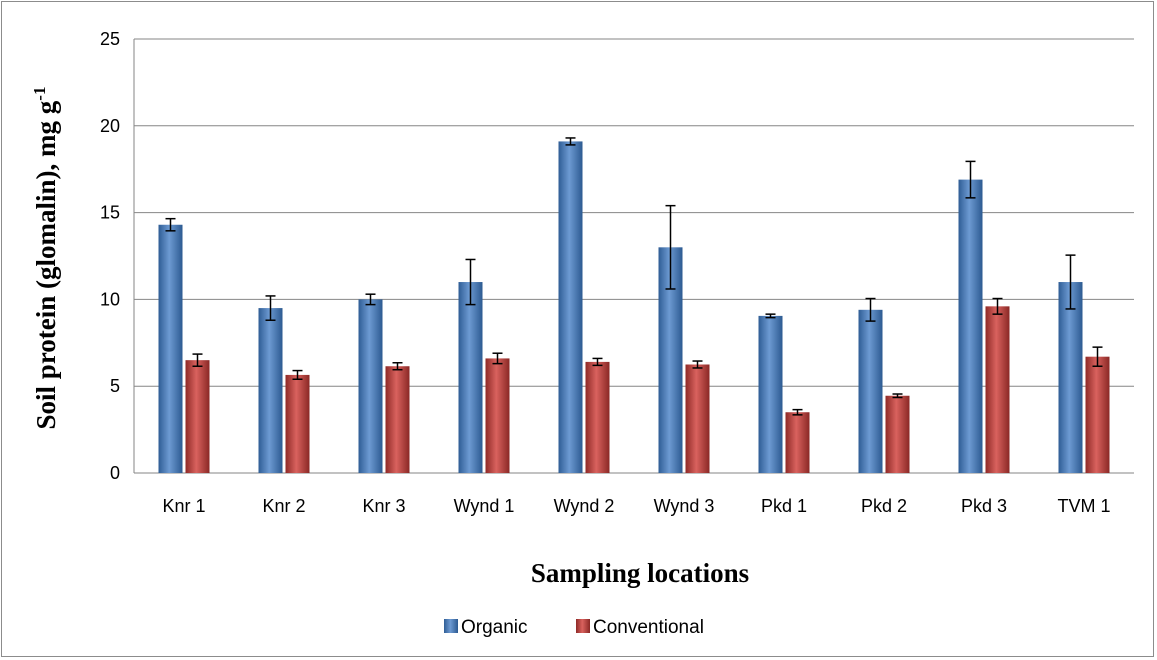 This screenshot has width=1157, height=660. What do you see at coordinates (584, 506) in the screenshot?
I see `x-tick-label: Wynd 2` at bounding box center [584, 506].